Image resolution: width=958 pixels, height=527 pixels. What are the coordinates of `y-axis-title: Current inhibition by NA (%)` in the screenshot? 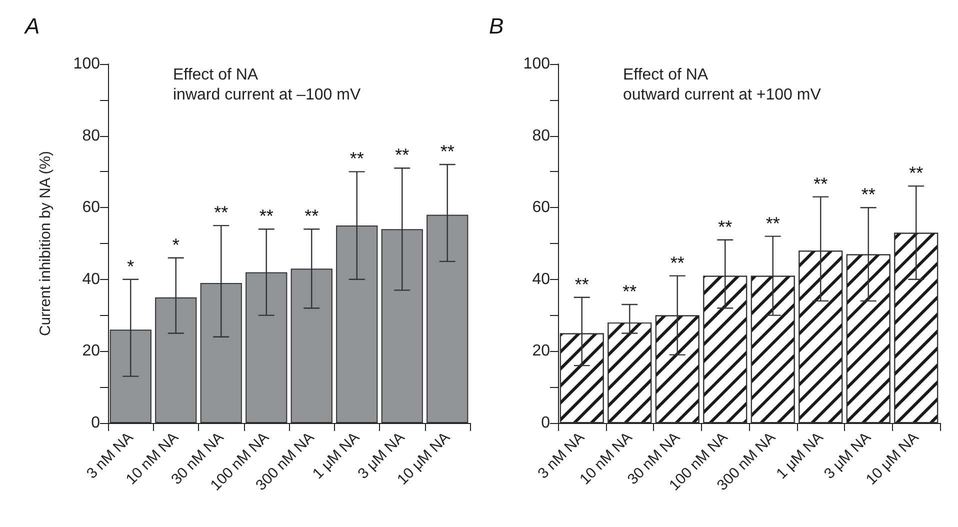 It's located at (45, 243).